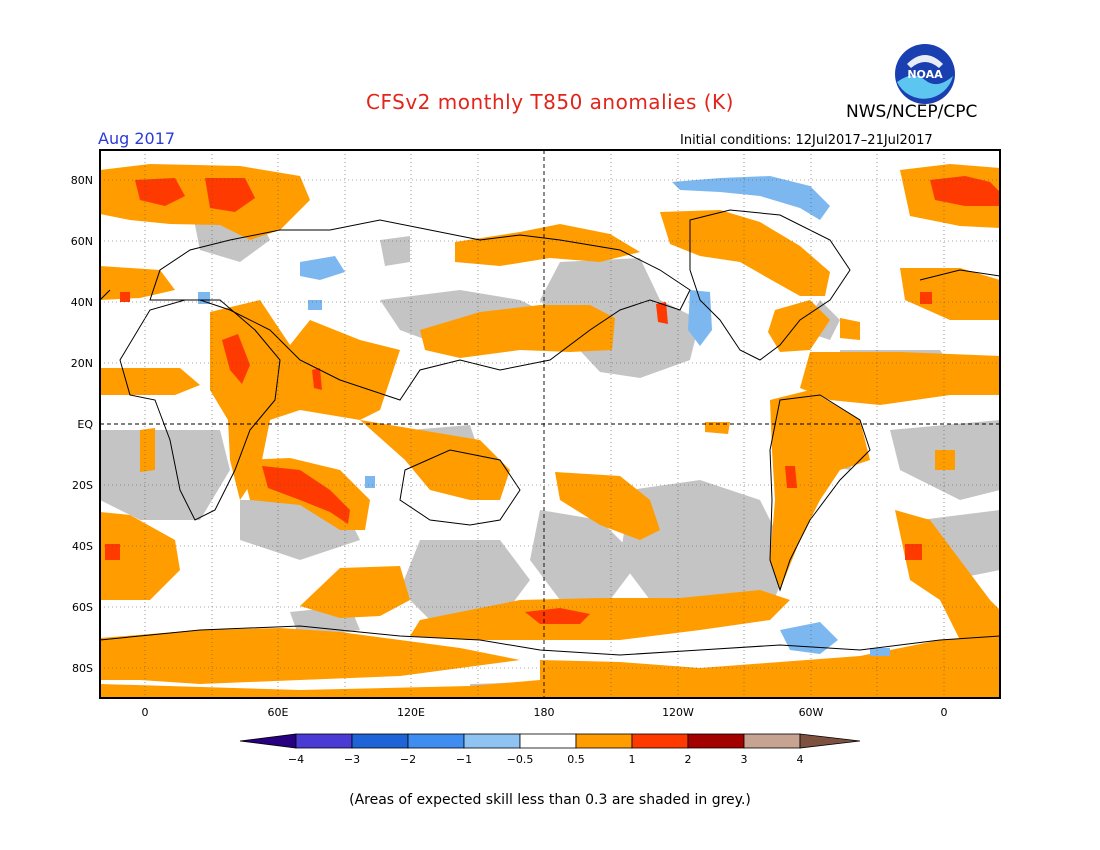 The height and width of the screenshot is (850, 1100). I want to click on lat-label: EQ, so click(85, 424).